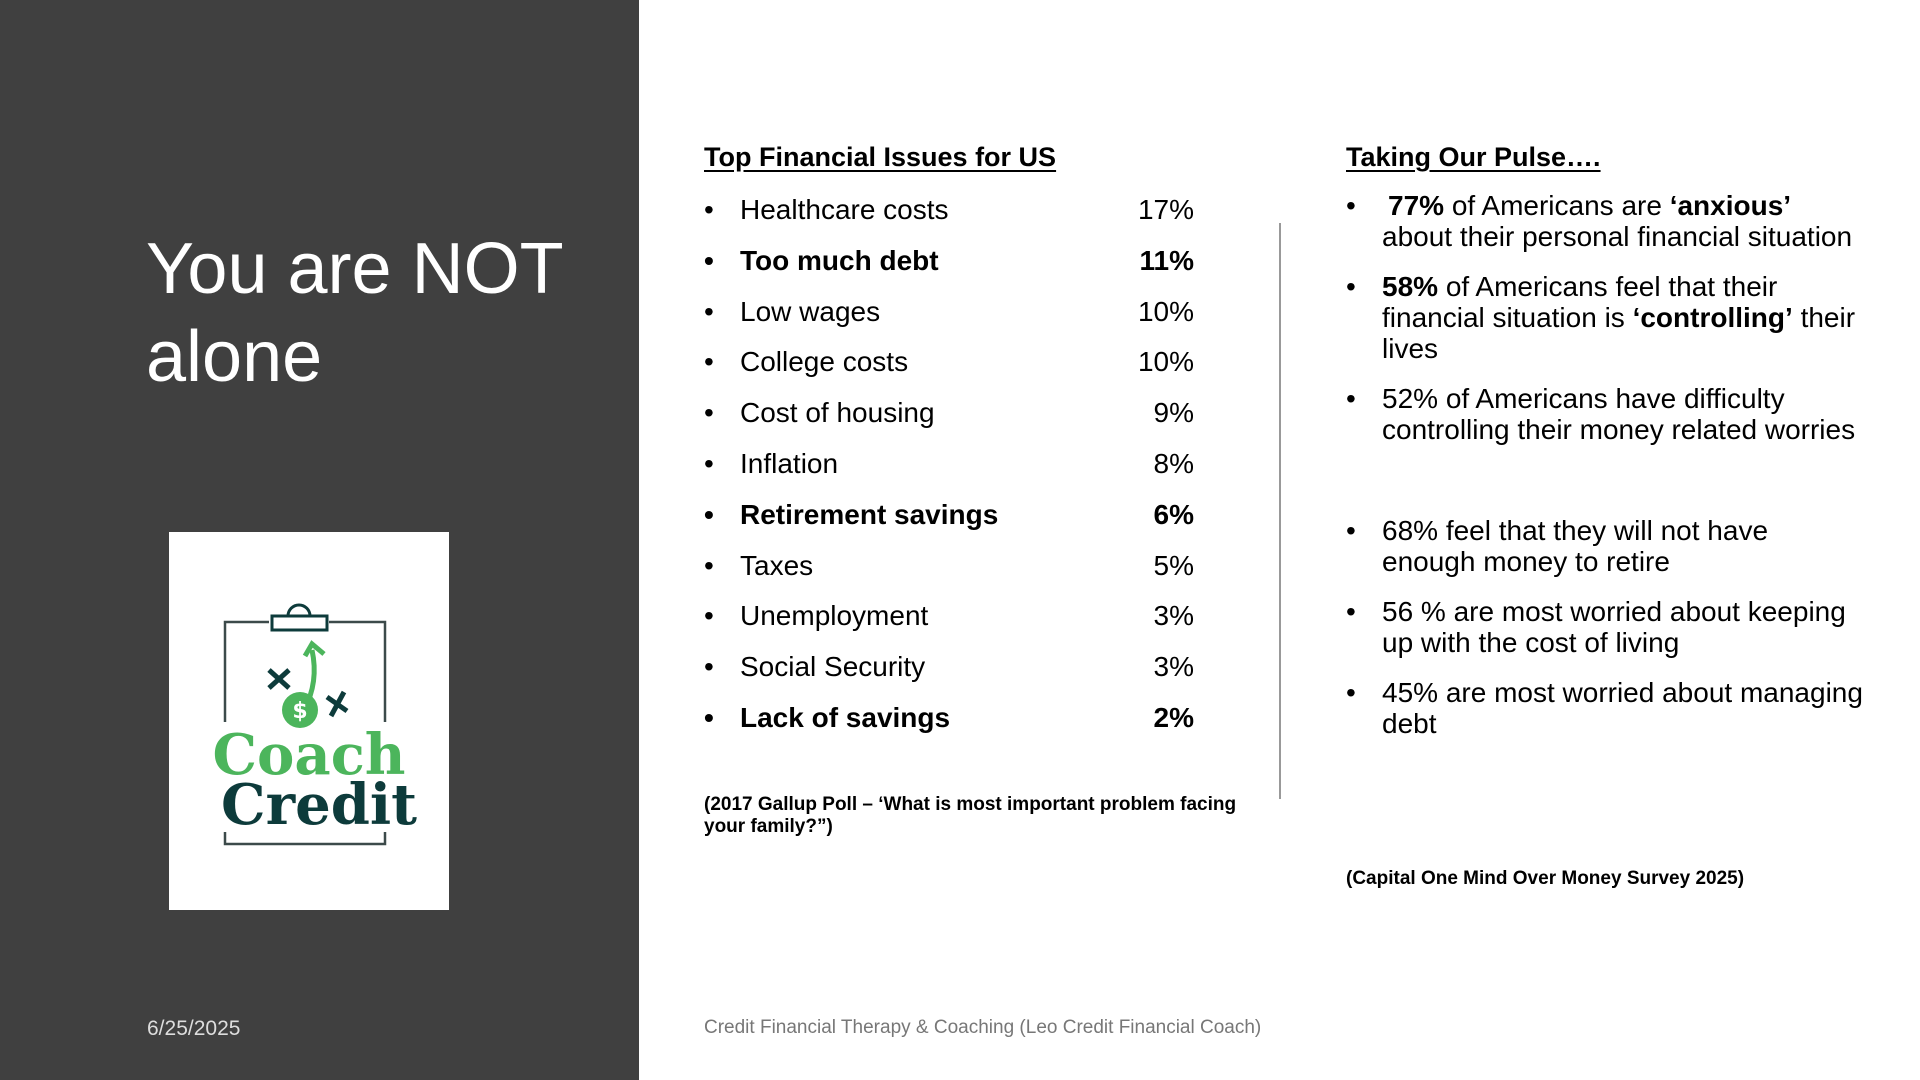 The width and height of the screenshot is (1920, 1080). What do you see at coordinates (1557, 205) in the screenshot?
I see `text: of Americans are` at bounding box center [1557, 205].